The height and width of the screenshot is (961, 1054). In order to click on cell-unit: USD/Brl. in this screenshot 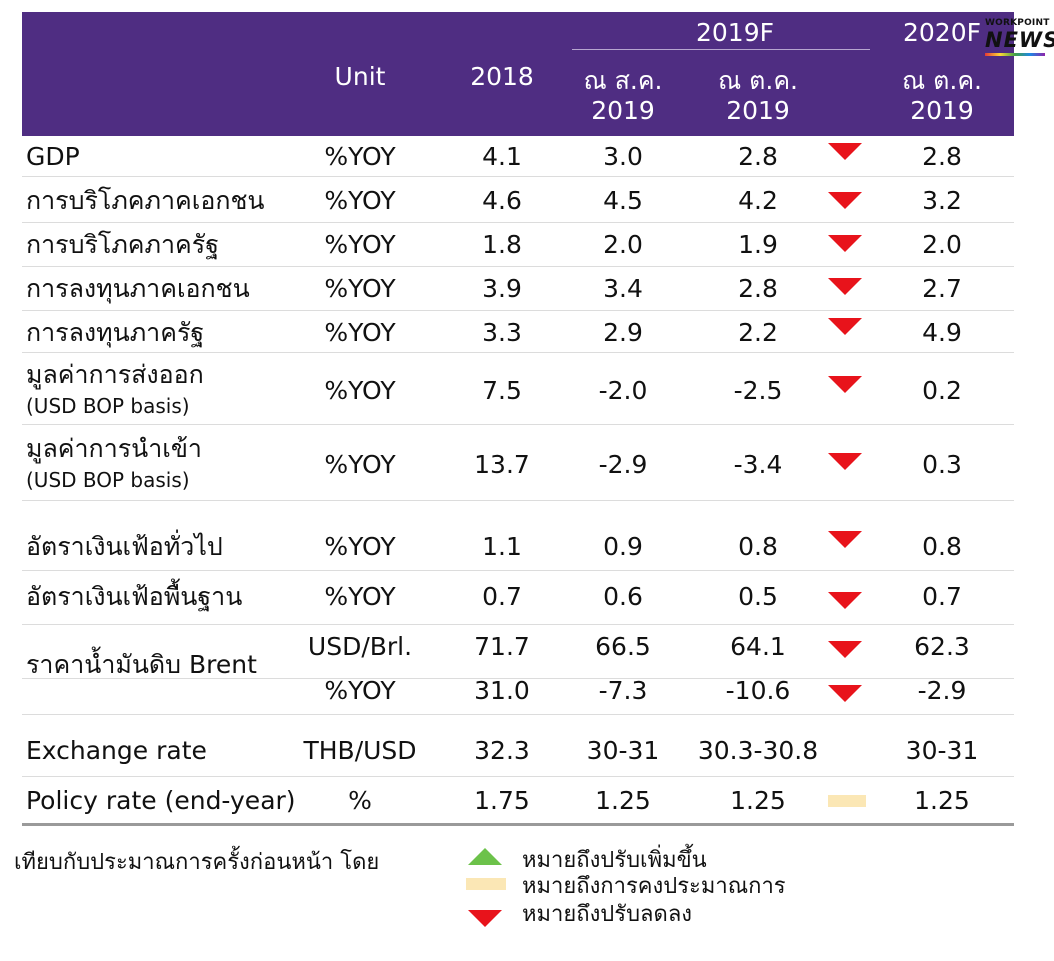, I will do `click(360, 646)`.